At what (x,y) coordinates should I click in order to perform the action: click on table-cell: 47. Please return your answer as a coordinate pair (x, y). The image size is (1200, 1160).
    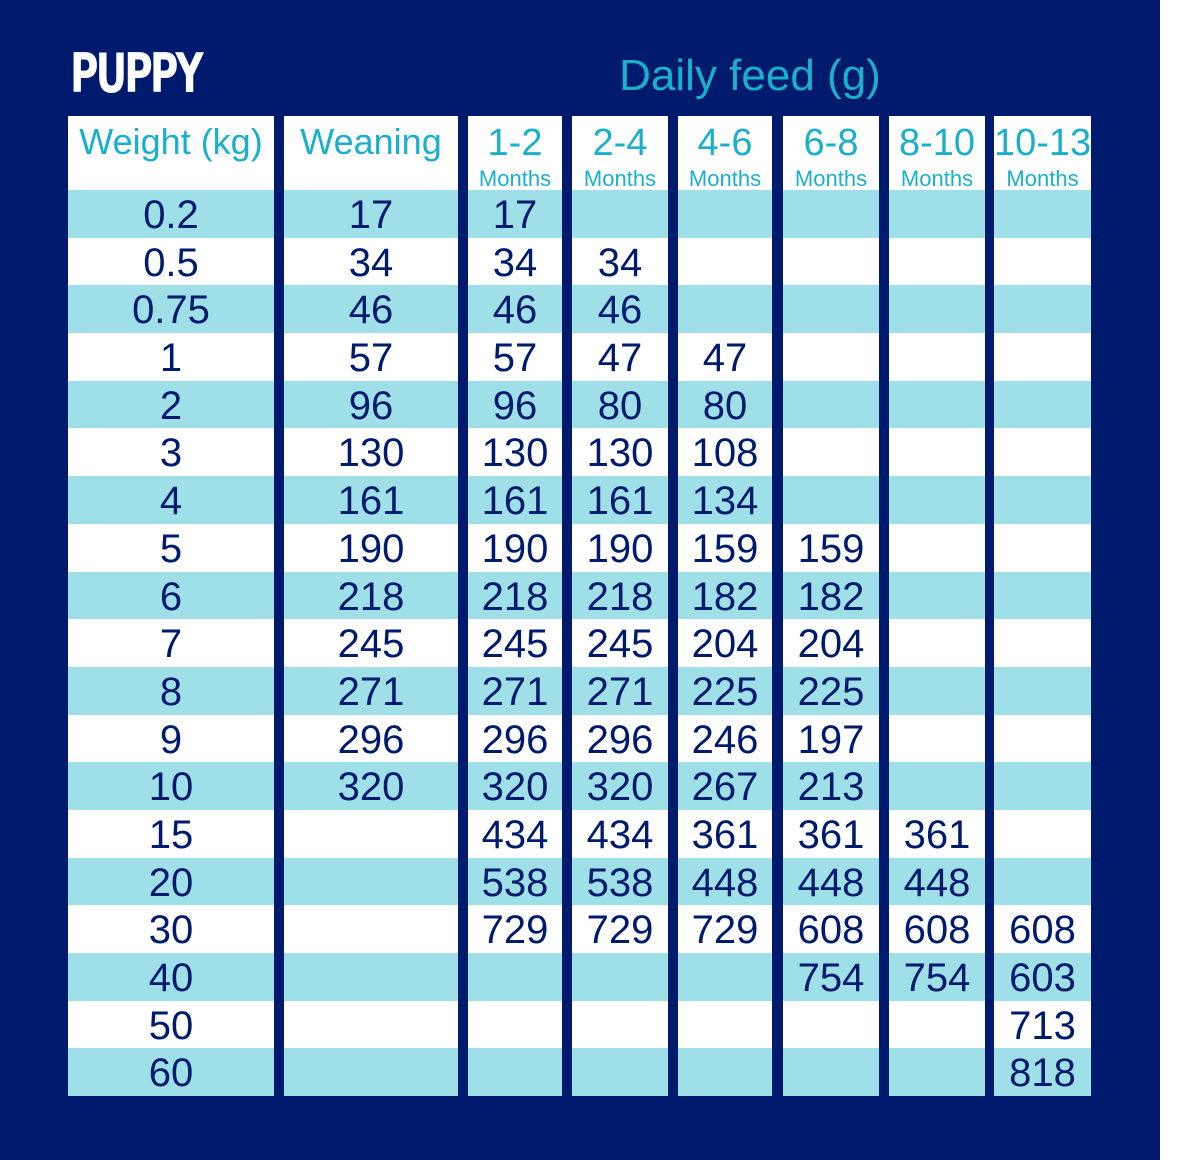
    Looking at the image, I should click on (725, 357).